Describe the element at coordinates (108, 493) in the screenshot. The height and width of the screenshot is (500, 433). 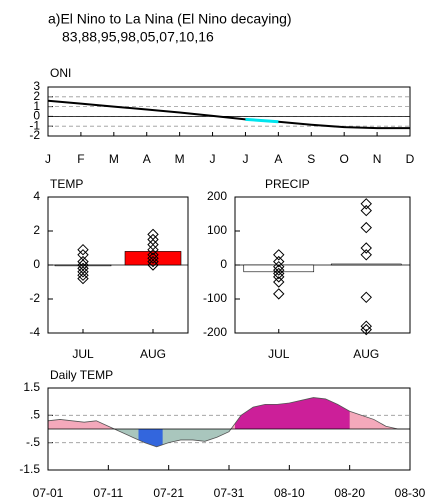
I see `x-tick-label: 07-11` at that location.